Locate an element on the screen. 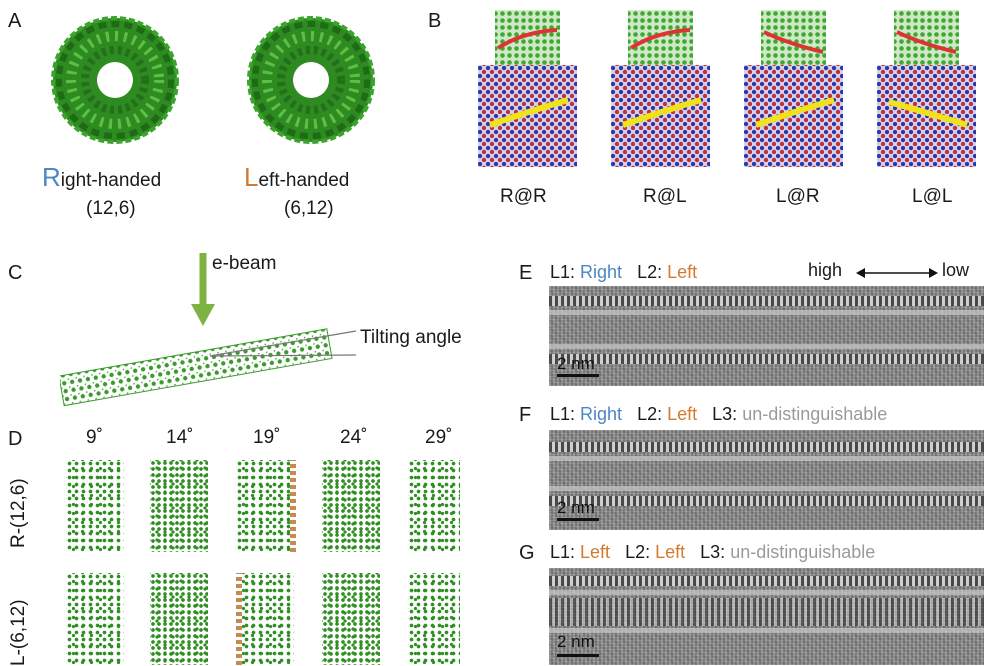 Image resolution: width=984 pixels, height=666 pixels. e-beam-arrow-head is located at coordinates (203, 315).